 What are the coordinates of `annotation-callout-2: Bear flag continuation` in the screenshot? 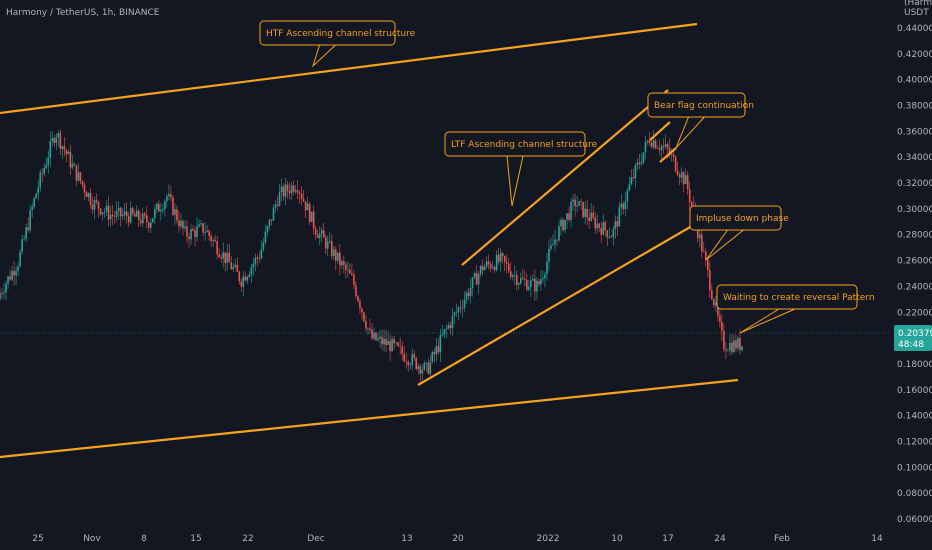 It's located at (700, 120).